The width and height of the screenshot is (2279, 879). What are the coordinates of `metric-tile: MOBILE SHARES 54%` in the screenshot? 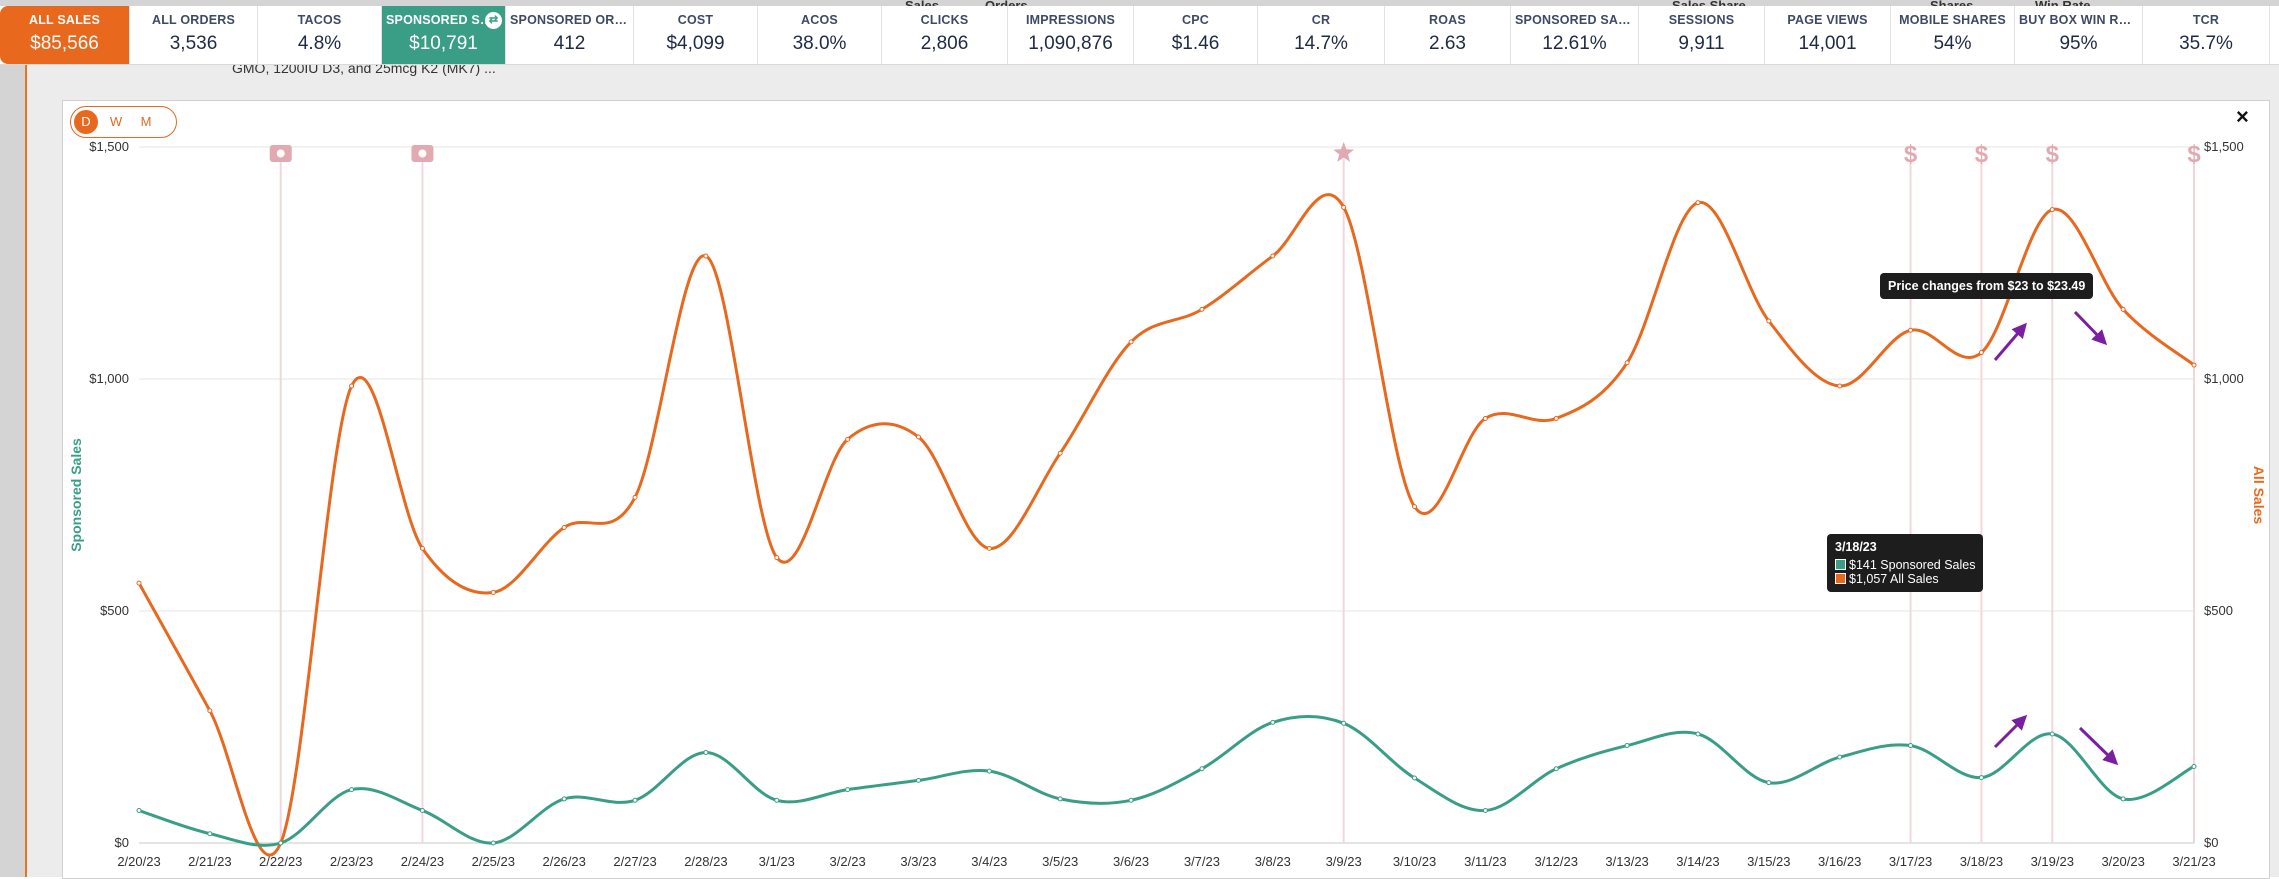 It's located at (1953, 35).